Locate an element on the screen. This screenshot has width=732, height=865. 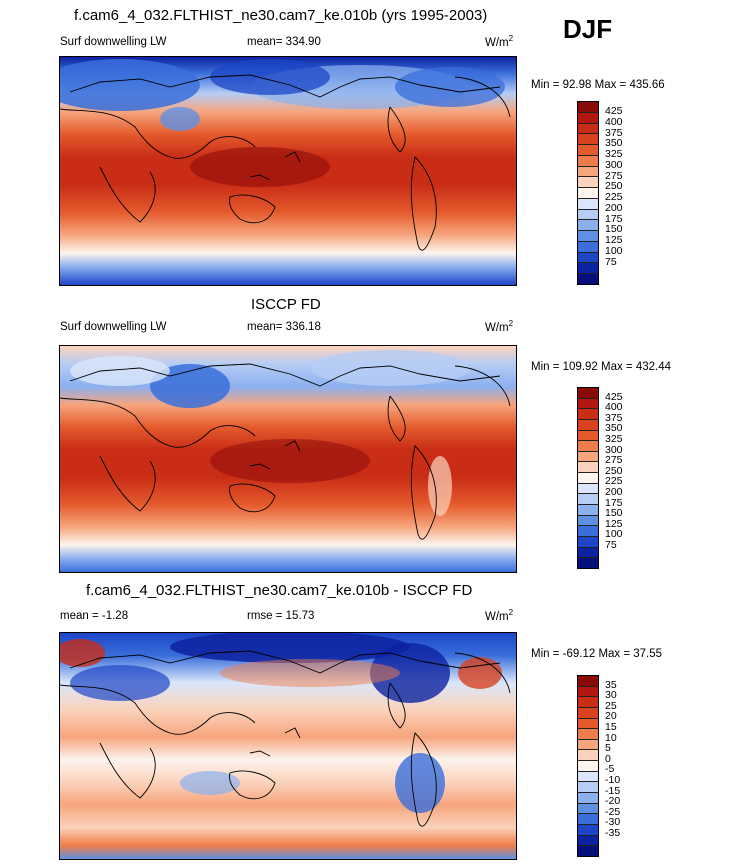
panel-1-minmax: Min = 92.98 Max = 435.66 is located at coordinates (598, 85).